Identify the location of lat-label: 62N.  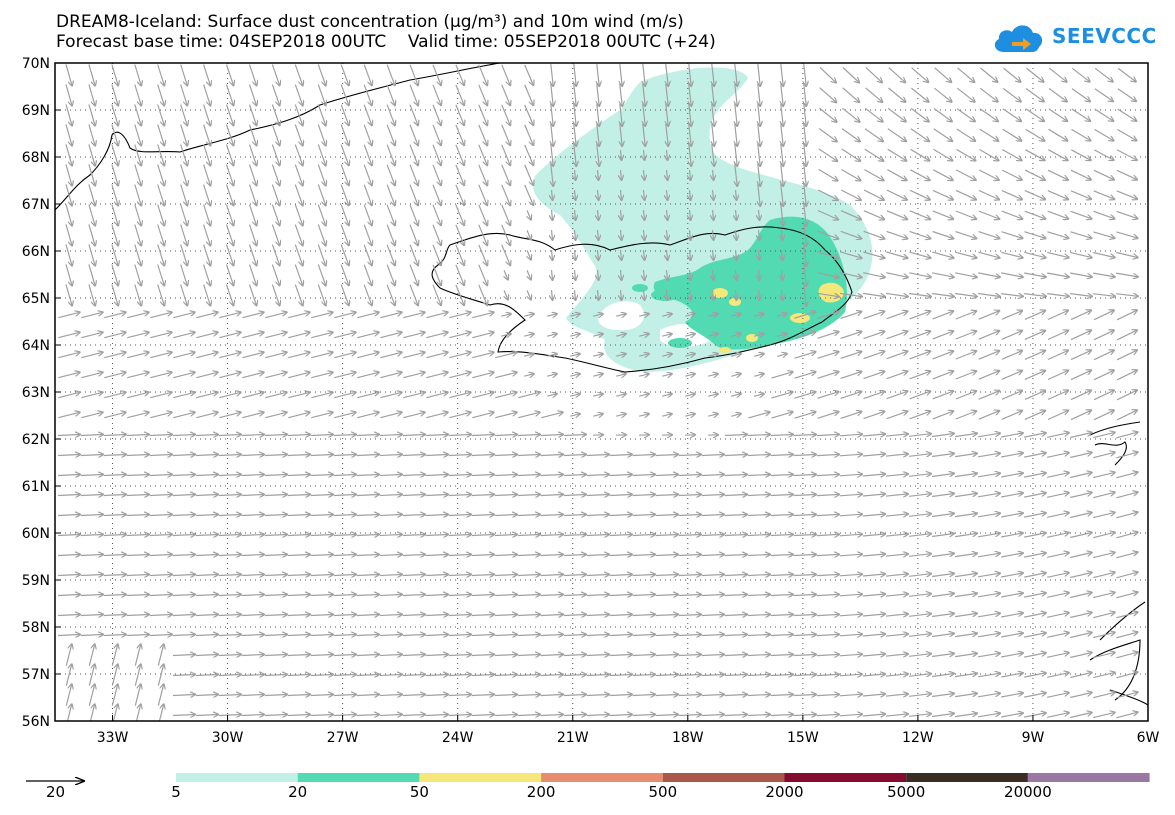
(36, 440).